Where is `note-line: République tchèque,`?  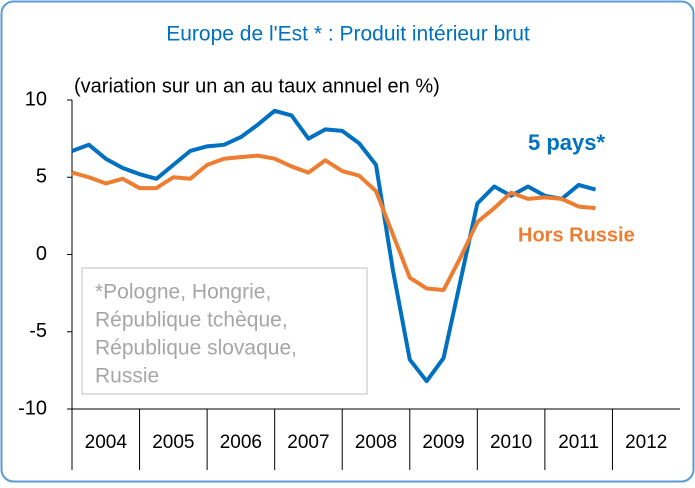 note-line: République tchèque, is located at coordinates (191, 320).